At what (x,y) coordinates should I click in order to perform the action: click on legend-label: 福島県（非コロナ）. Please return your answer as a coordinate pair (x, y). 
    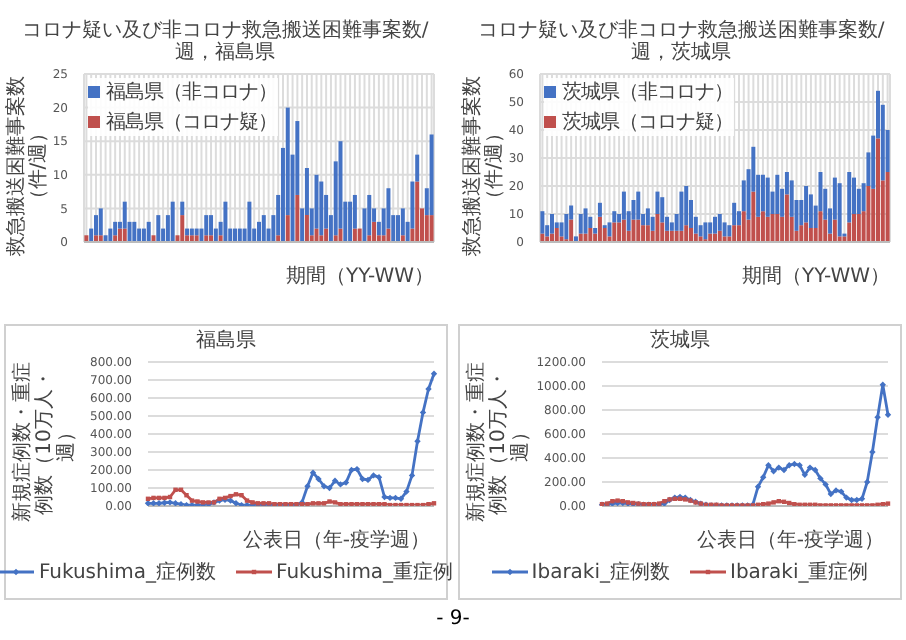
    Looking at the image, I should click on (190, 92).